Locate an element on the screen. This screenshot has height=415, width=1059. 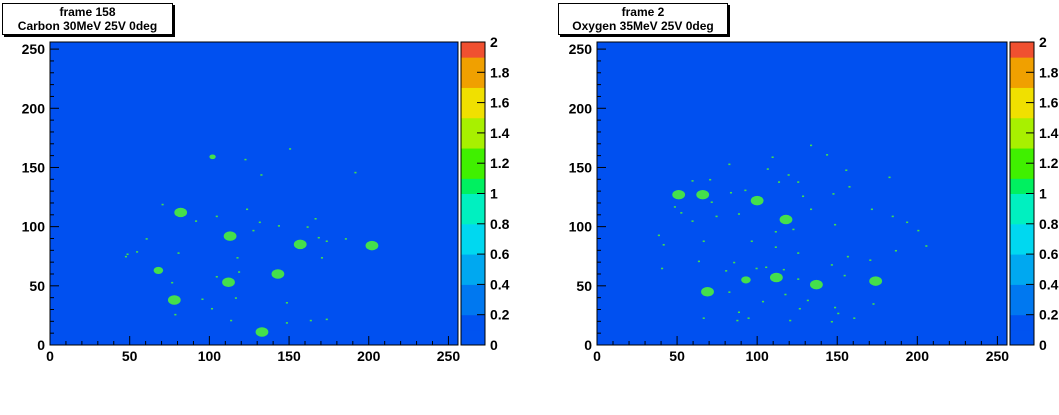
x-tick-label: 150 is located at coordinates (838, 356).